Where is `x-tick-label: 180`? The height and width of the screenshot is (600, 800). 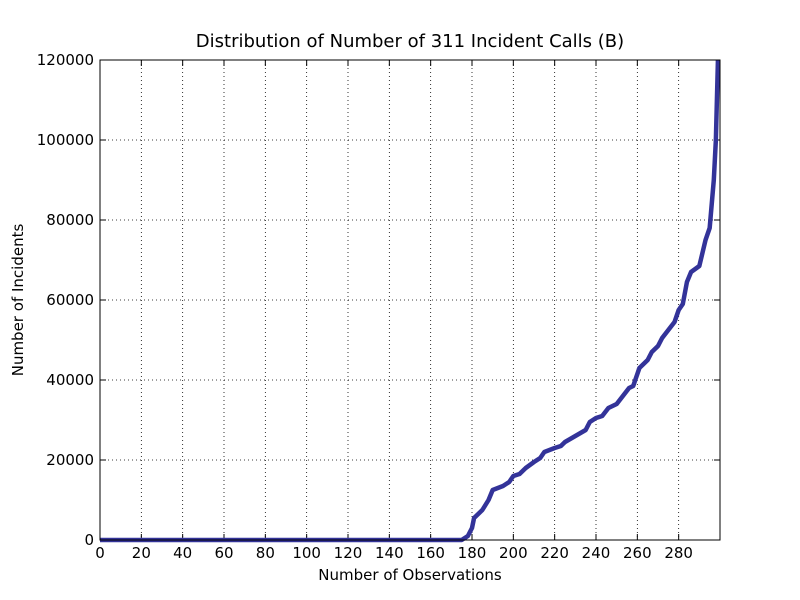 x-tick-label: 180 is located at coordinates (472, 553).